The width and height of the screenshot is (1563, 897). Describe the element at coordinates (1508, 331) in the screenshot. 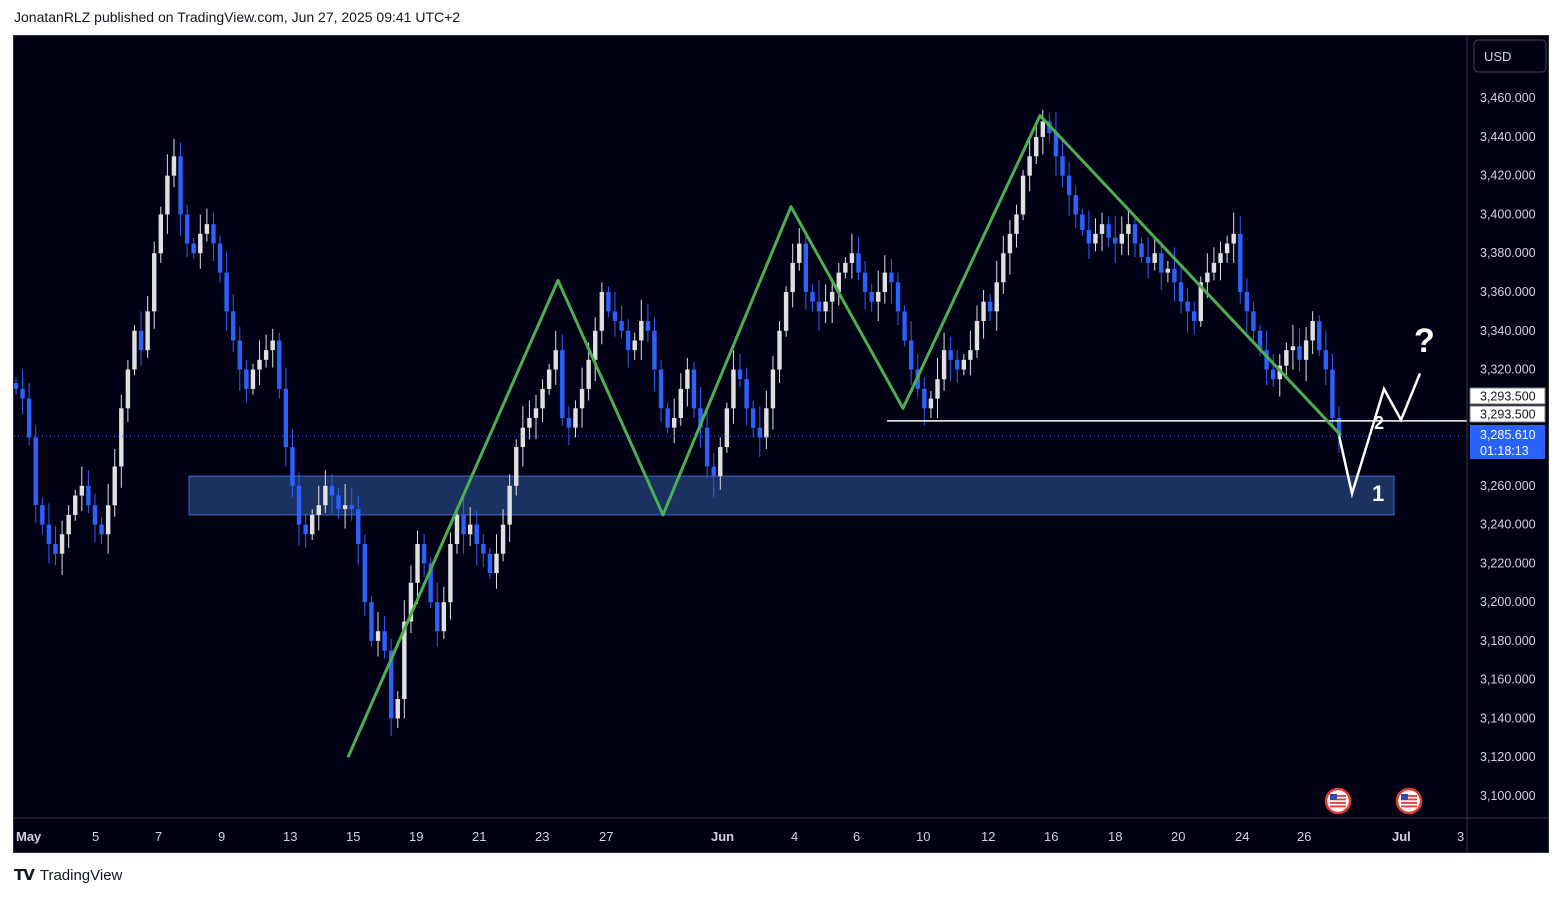

I see `price-tick-label: 3,340.000` at that location.